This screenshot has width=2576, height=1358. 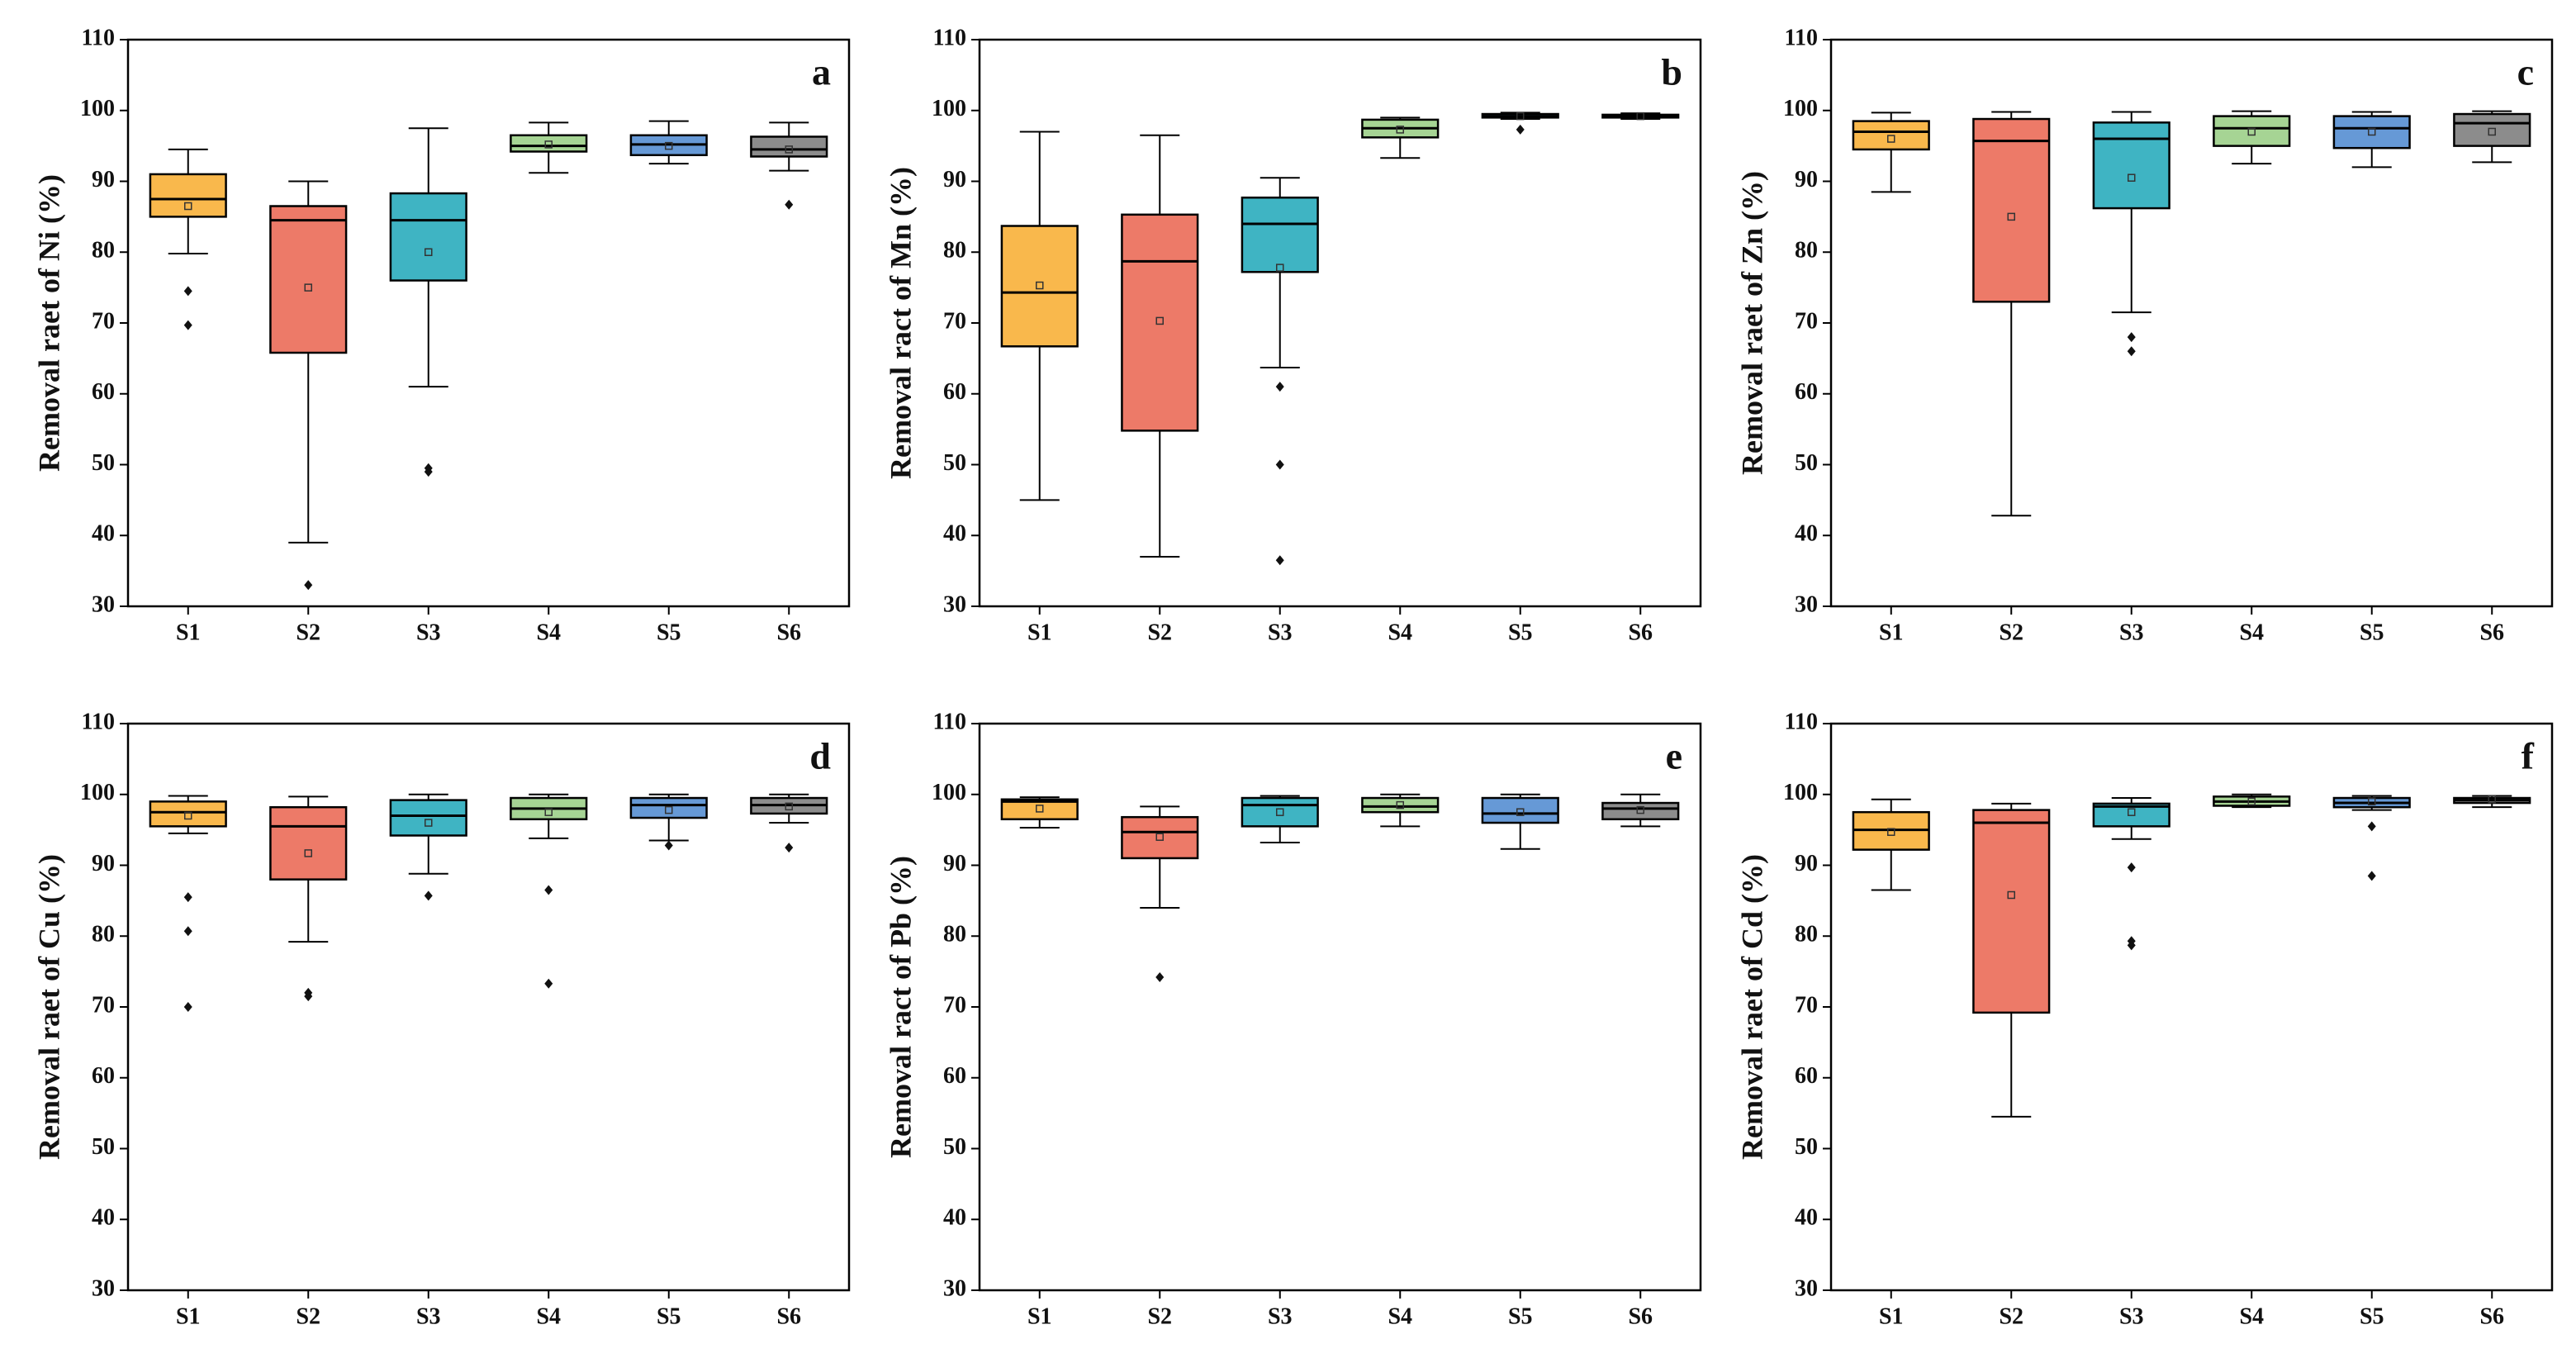 What do you see at coordinates (821, 72) in the screenshot?
I see `panel-label: a` at bounding box center [821, 72].